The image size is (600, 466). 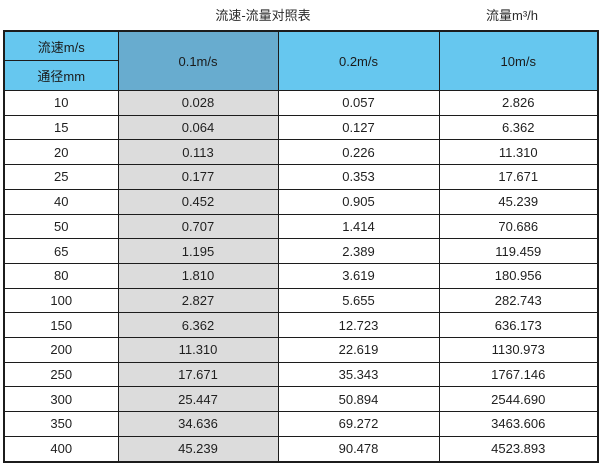 I want to click on diameter-cell: 15, so click(x=61, y=127).